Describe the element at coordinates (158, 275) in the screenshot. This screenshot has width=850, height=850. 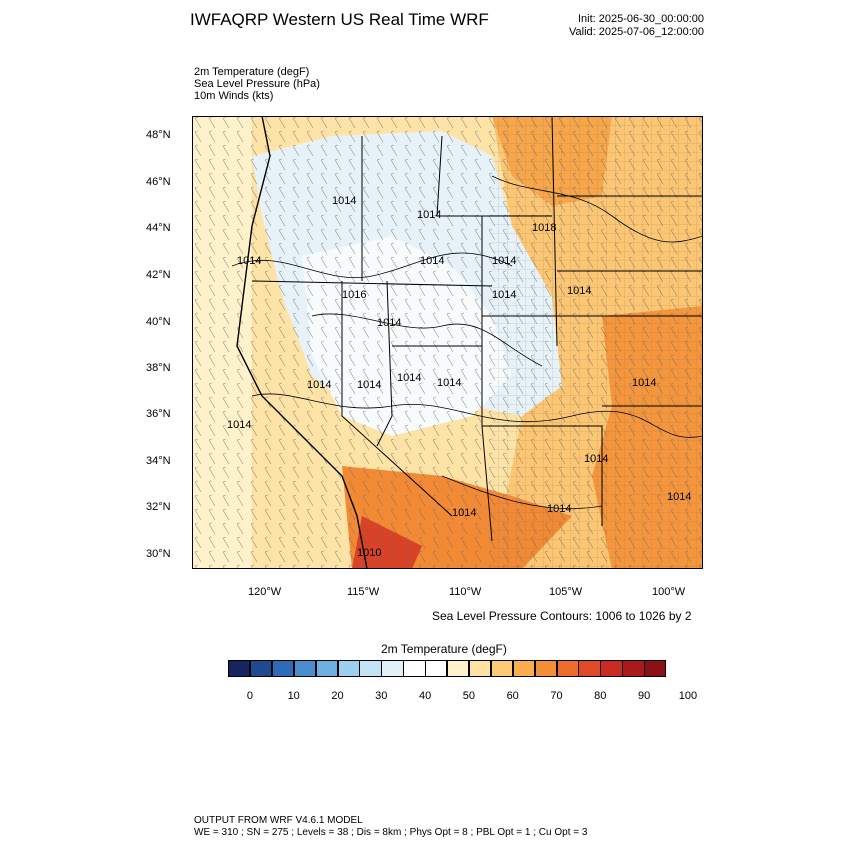
I see `lat-label: 42°N` at that location.